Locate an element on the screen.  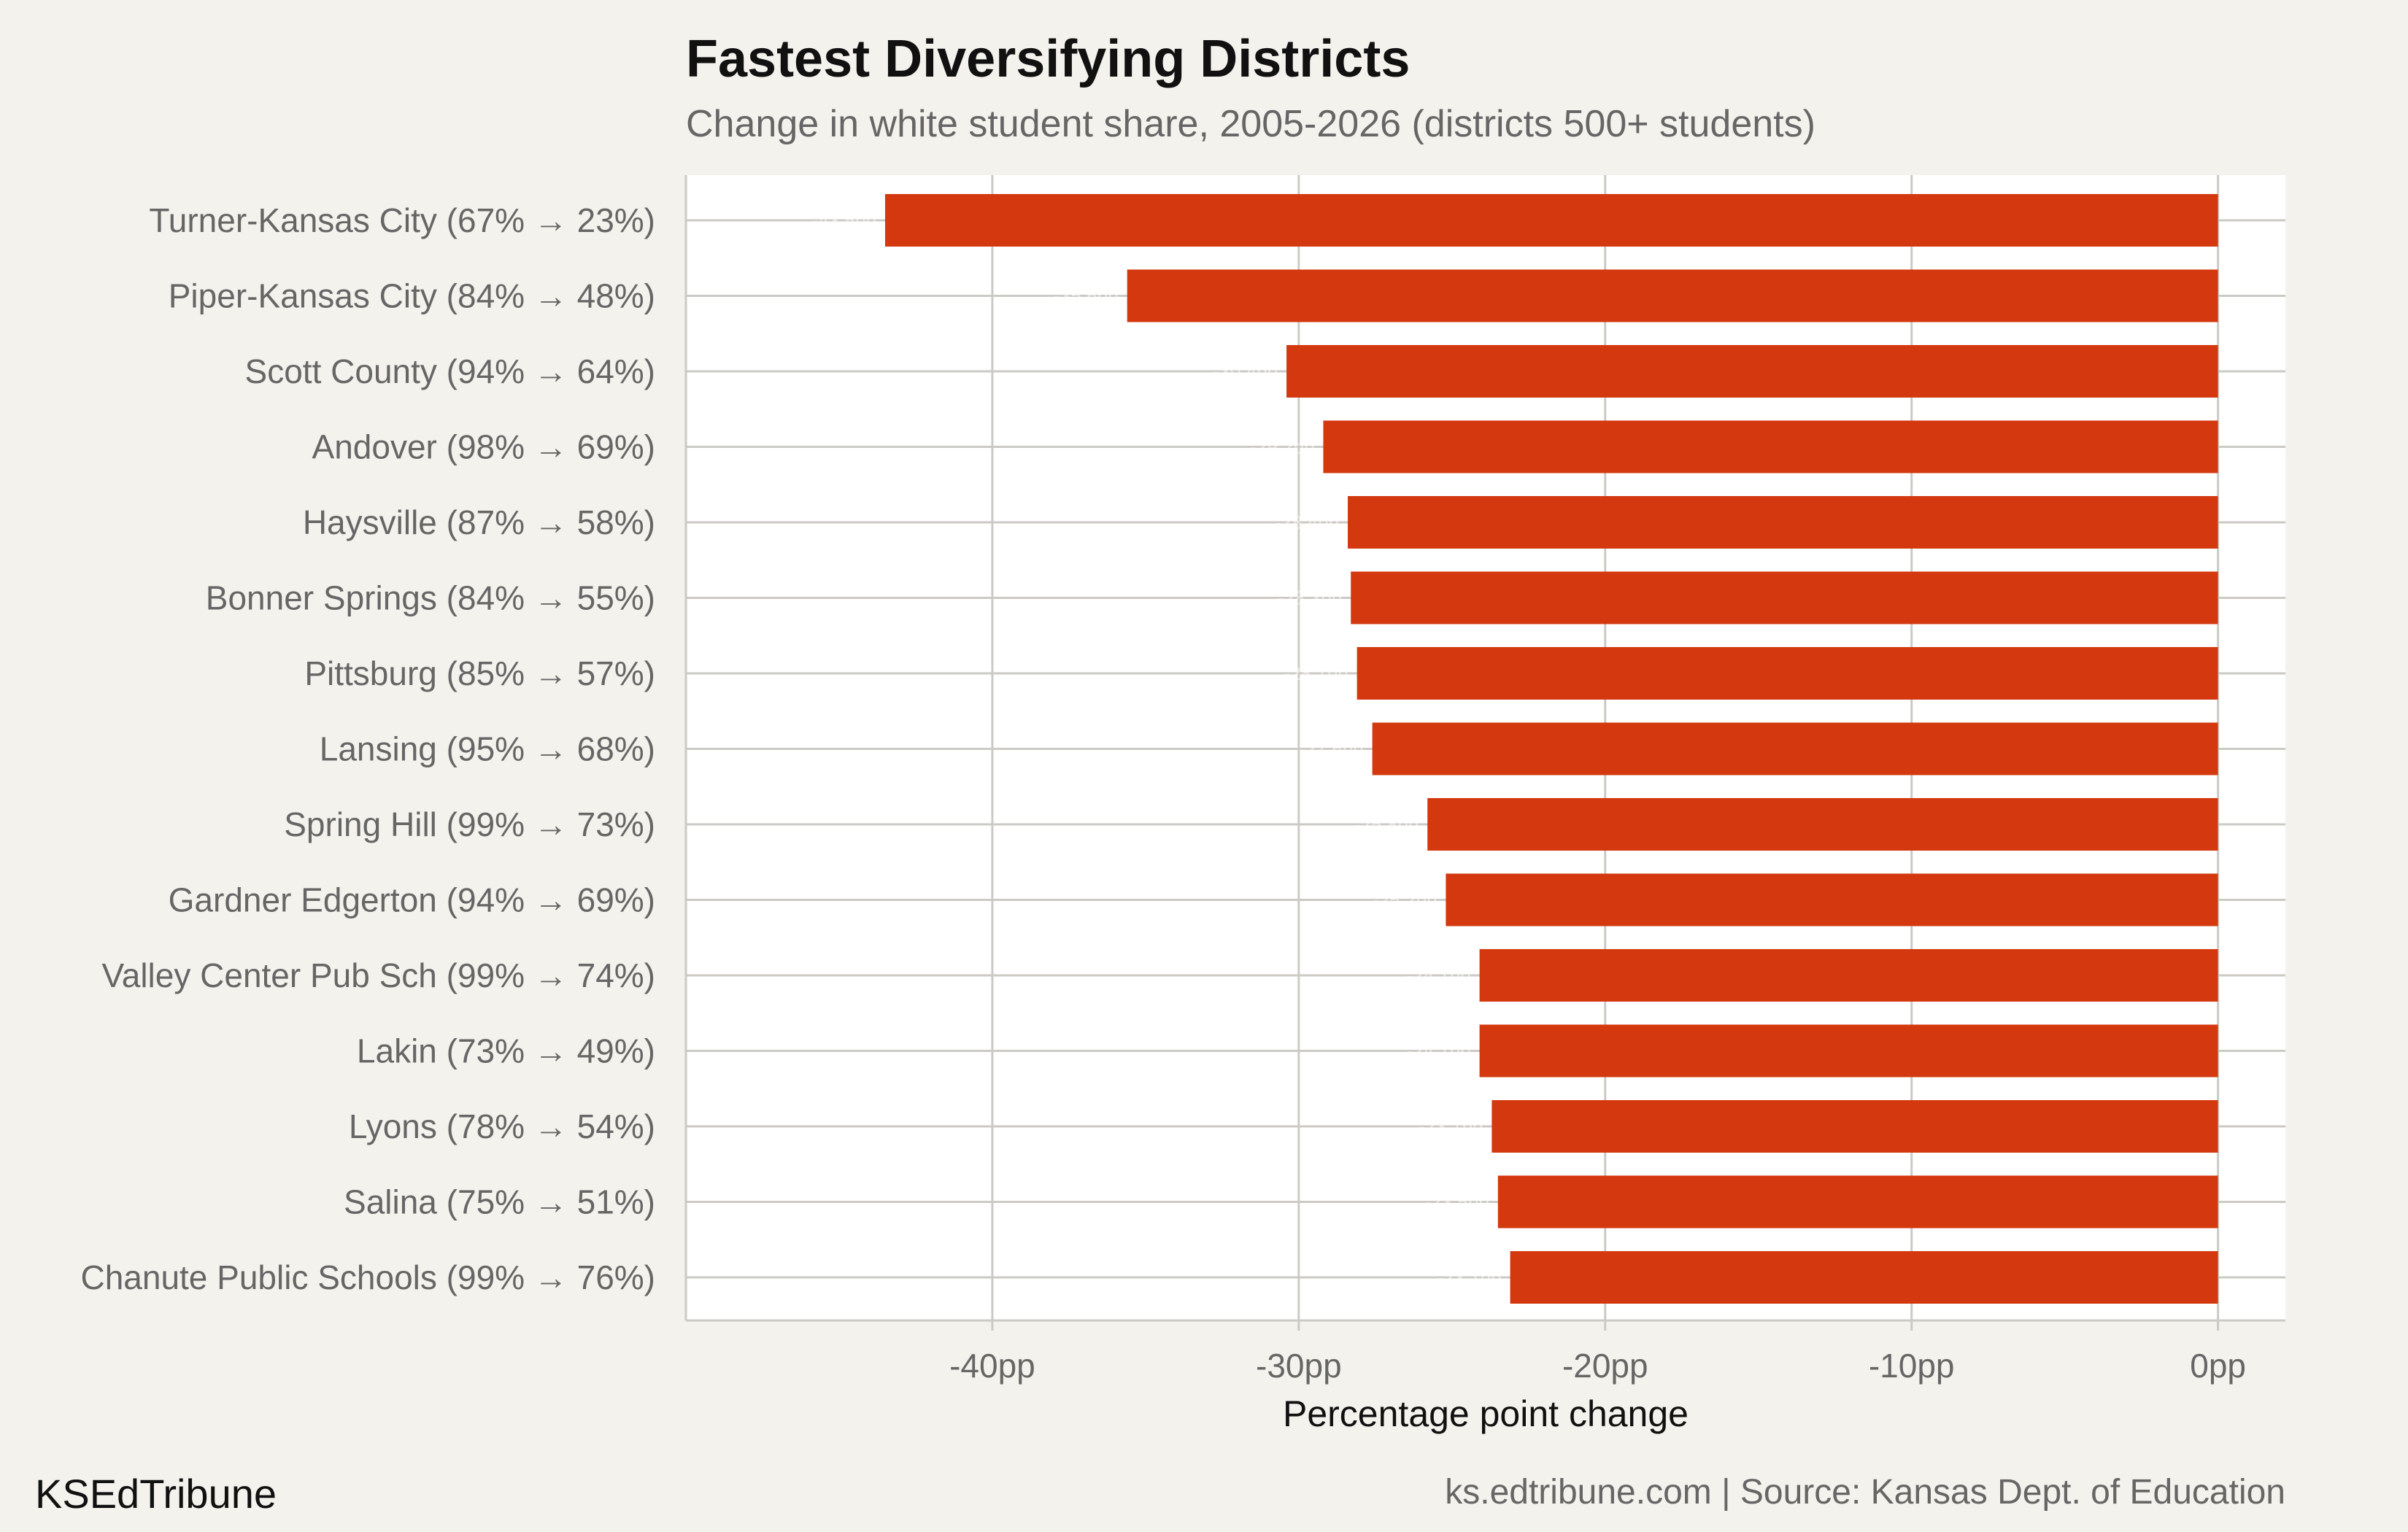
data-label: -30.4pp is located at coordinates (1245, 371).